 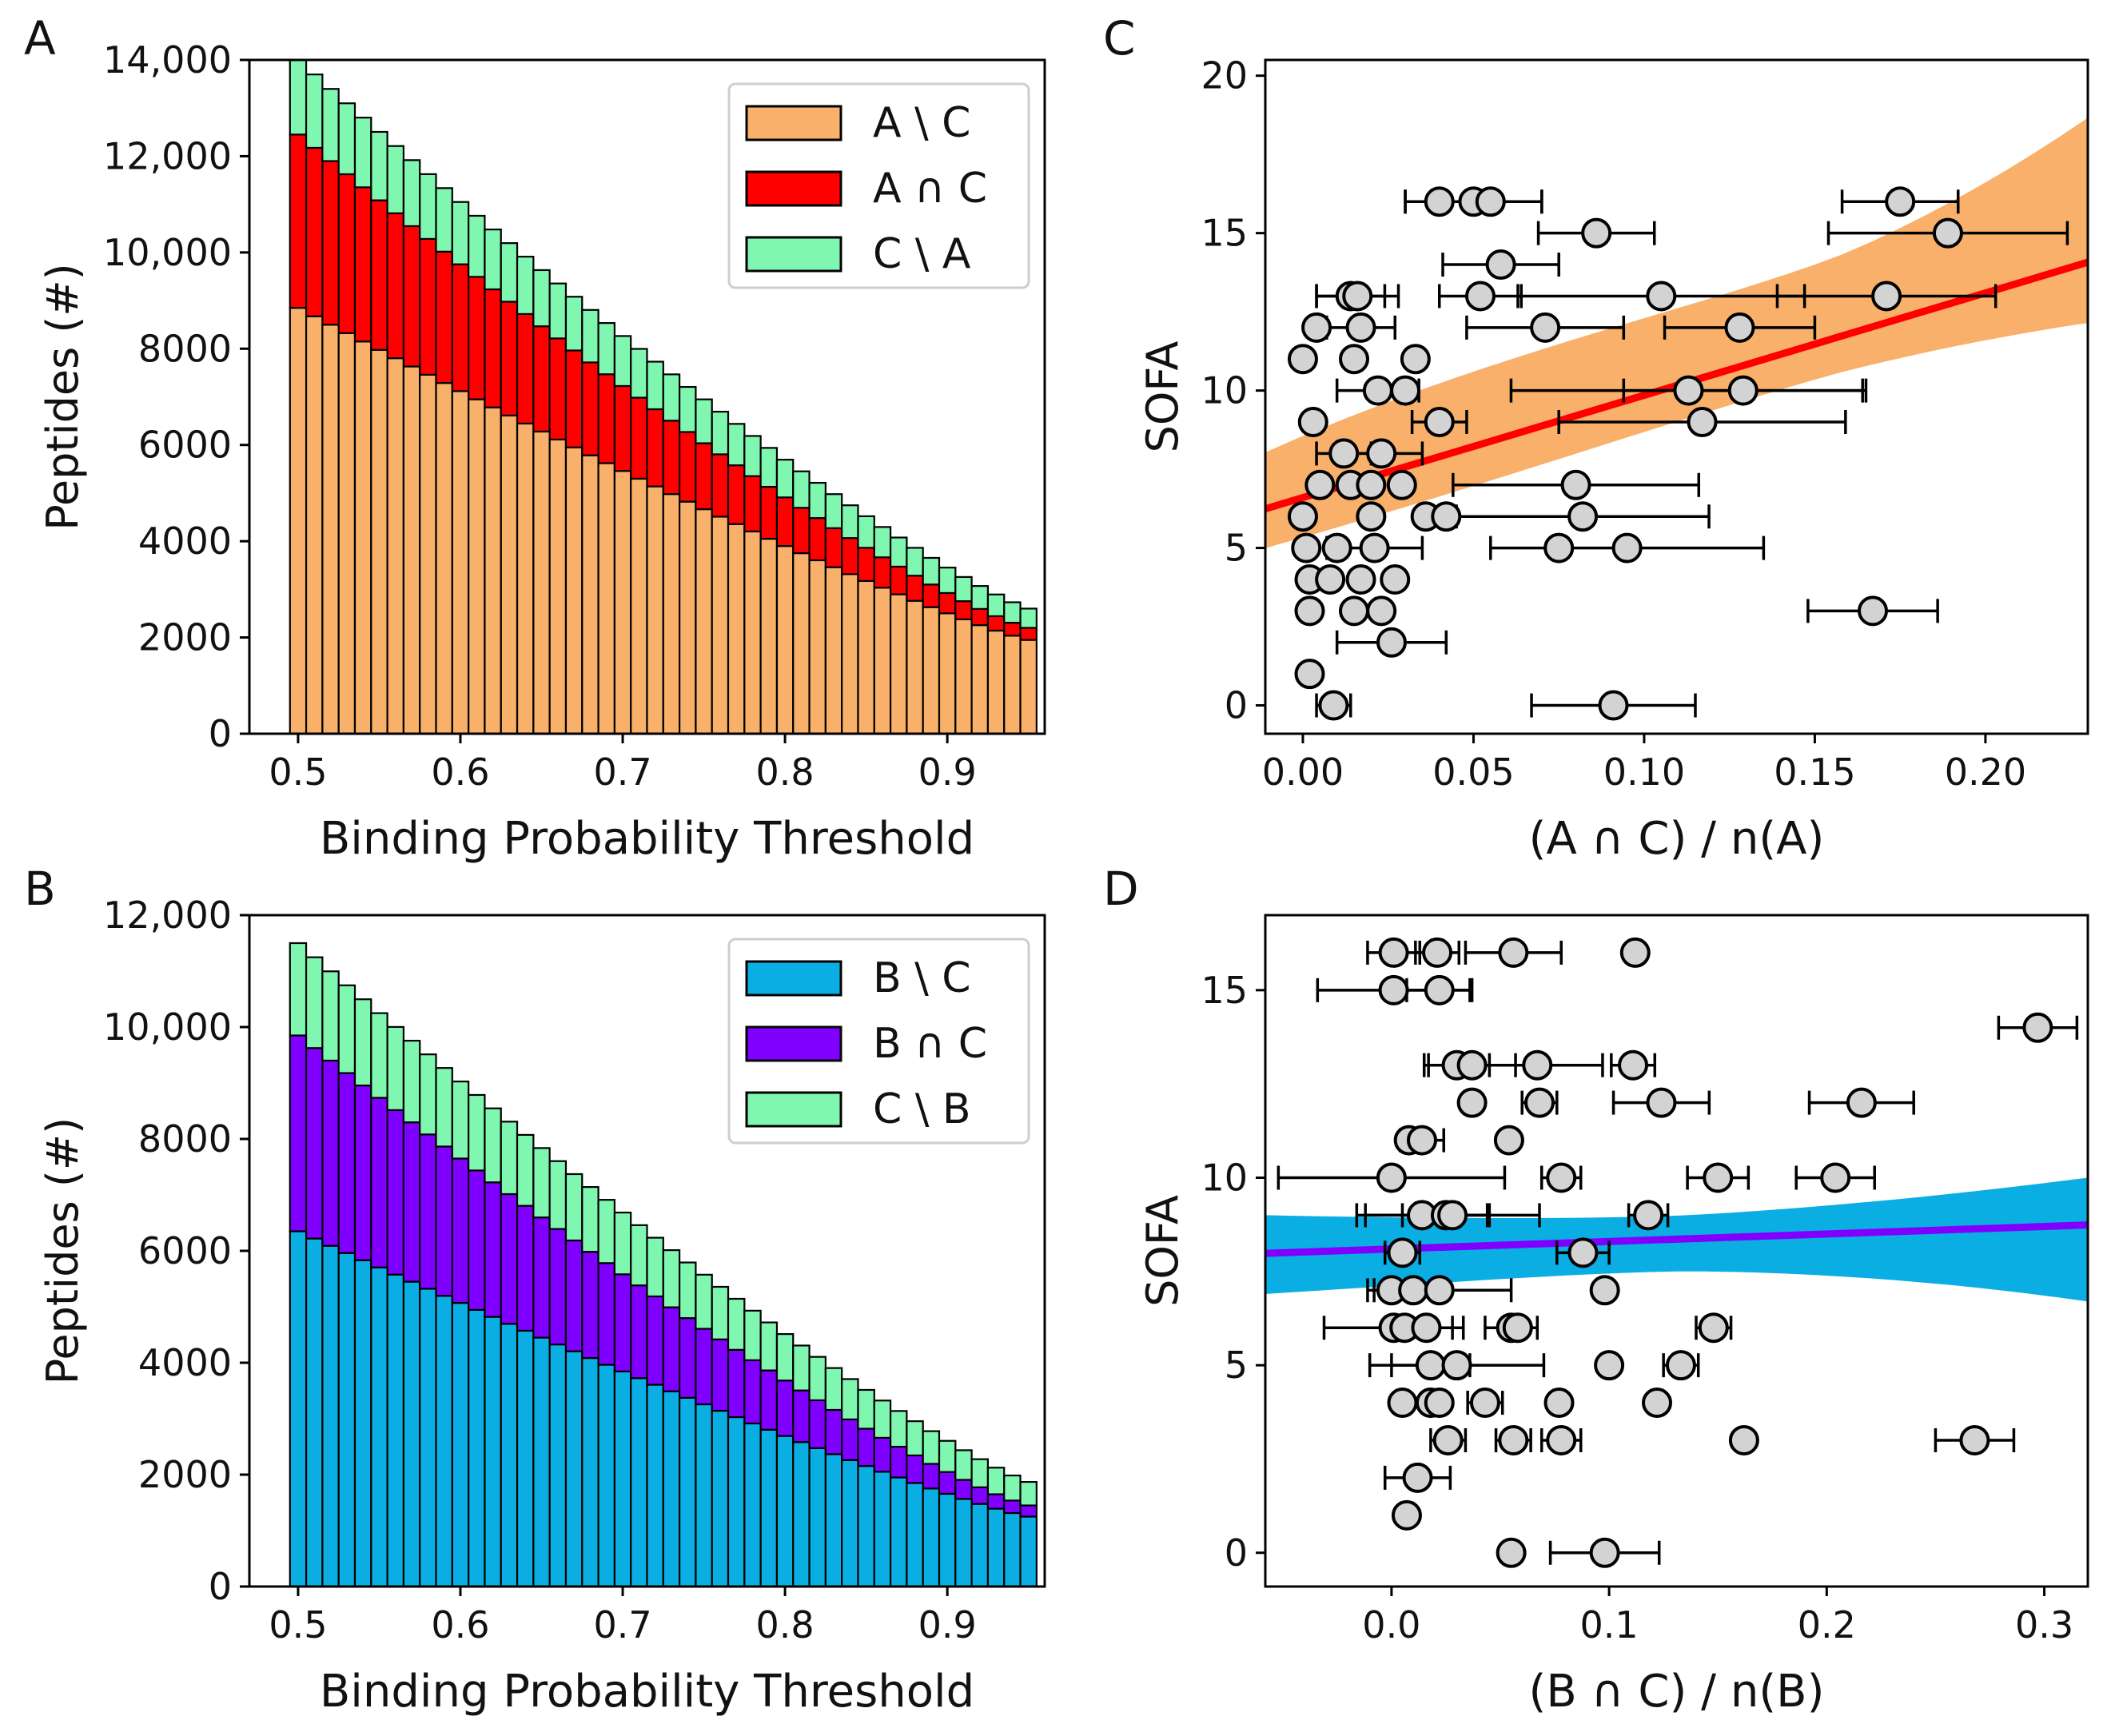 What do you see at coordinates (647, 396) in the screenshot?
I see `plot-frame` at bounding box center [647, 396].